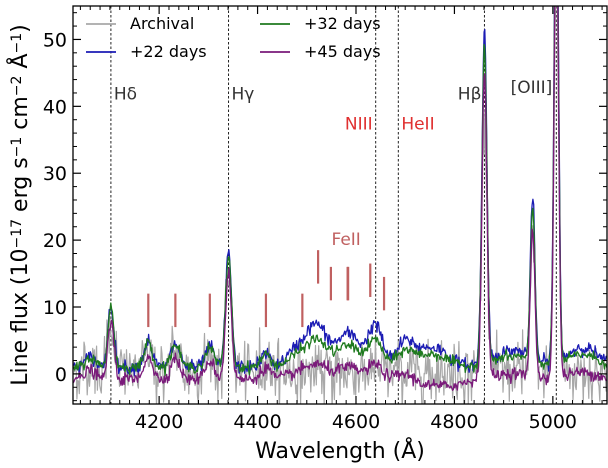 This screenshot has width=608, height=468. Describe the element at coordinates (532, 88) in the screenshot. I see `line-label-oiii: [OIII]` at that location.